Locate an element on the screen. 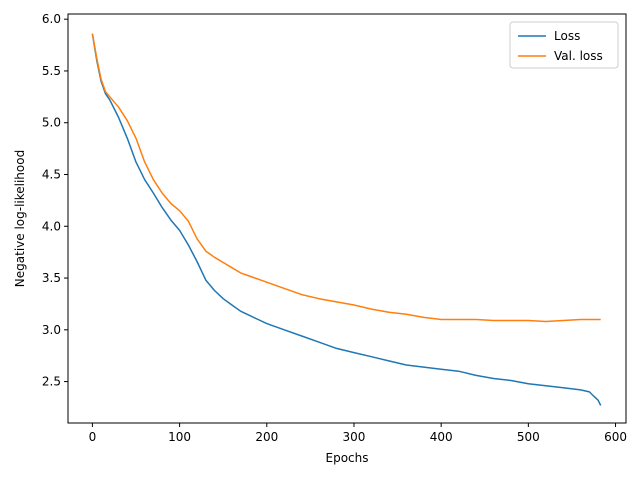 The height and width of the screenshot is (480, 640). y-tick-label: 3.0 is located at coordinates (51, 330).